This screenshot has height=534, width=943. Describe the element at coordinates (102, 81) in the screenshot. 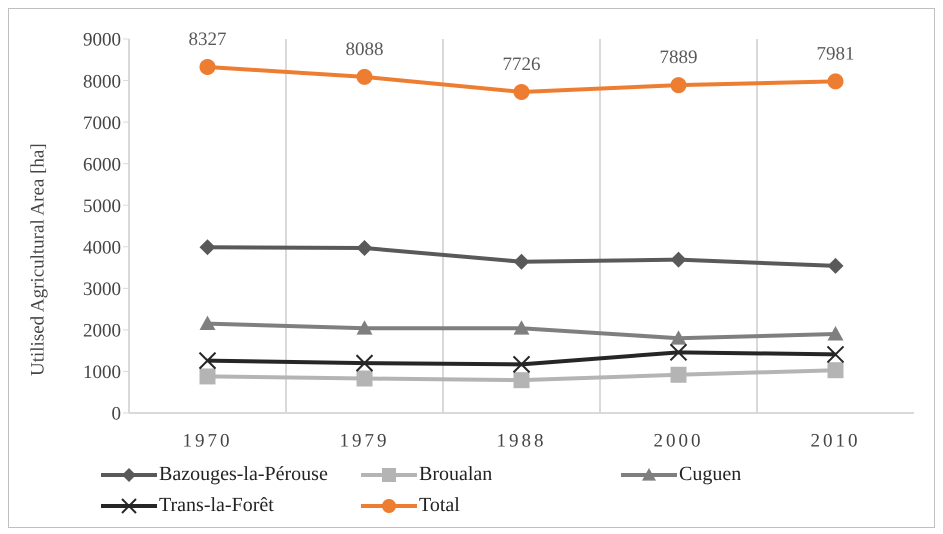

I see `y-tick-label: 8000` at that location.